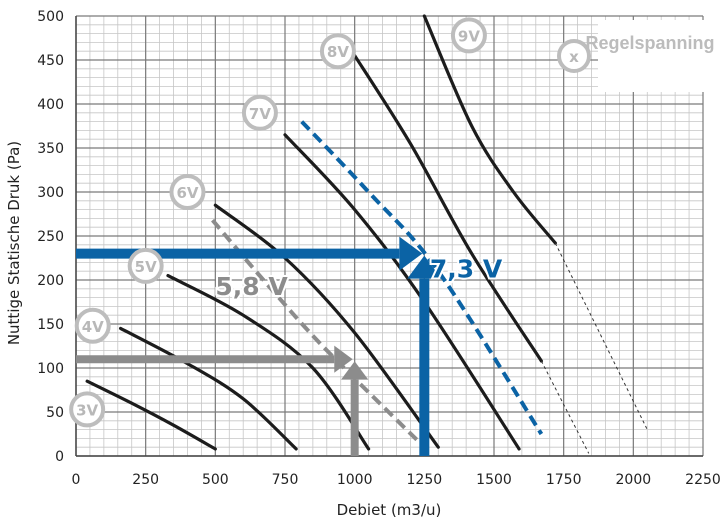 The height and width of the screenshot is (520, 723). I want to click on legend-background, so click(651, 56).